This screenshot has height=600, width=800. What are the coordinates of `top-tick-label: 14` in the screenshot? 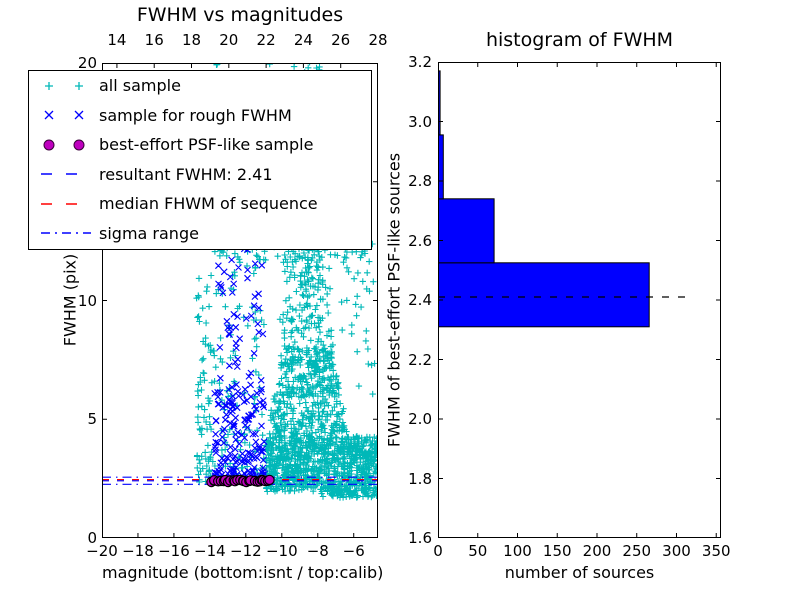 It's located at (117, 40).